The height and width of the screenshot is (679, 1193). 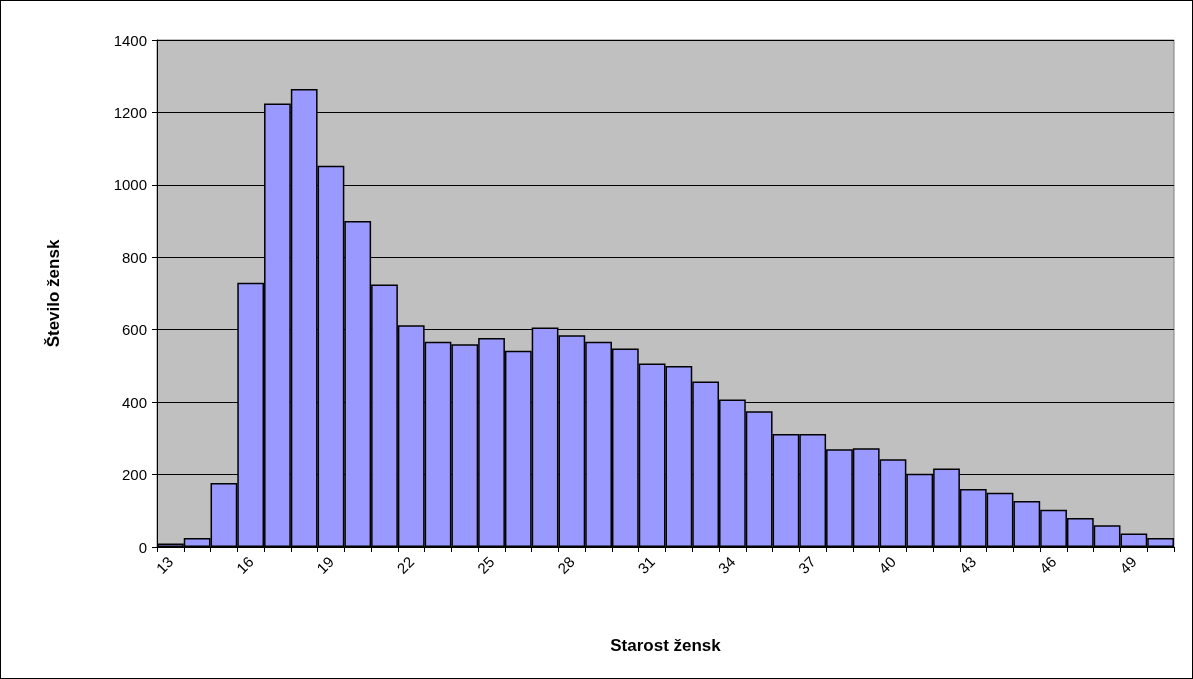 What do you see at coordinates (134, 330) in the screenshot?
I see `y-tick-label: 600` at bounding box center [134, 330].